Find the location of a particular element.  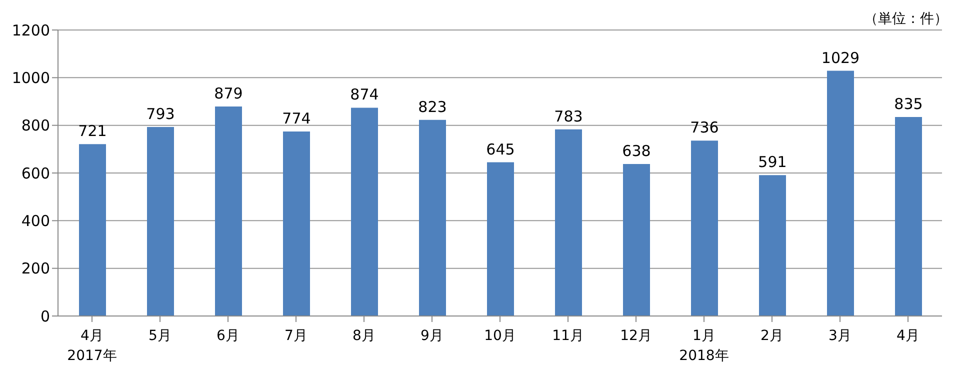

x-tick-label: 2月 is located at coordinates (772, 336).